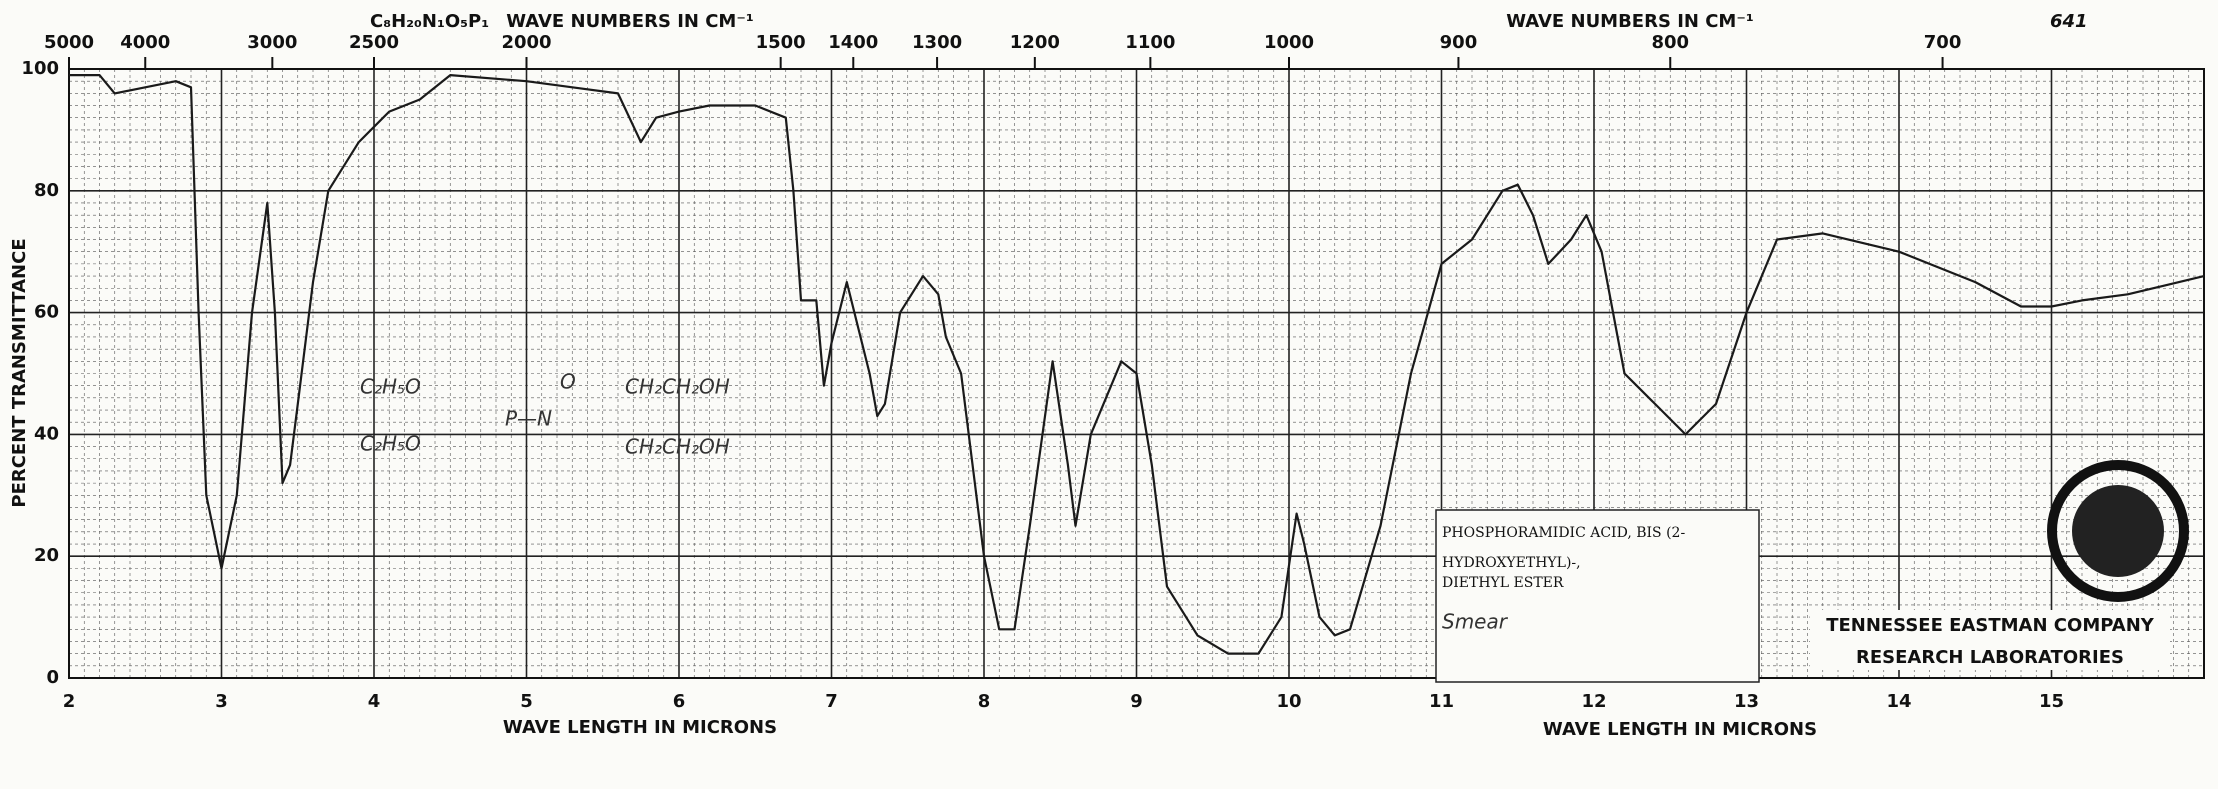 Image resolution: width=2218 pixels, height=789 pixels. Describe the element at coordinates (272, 42) in the screenshot. I see `x2-tick-label: 3000` at that location.